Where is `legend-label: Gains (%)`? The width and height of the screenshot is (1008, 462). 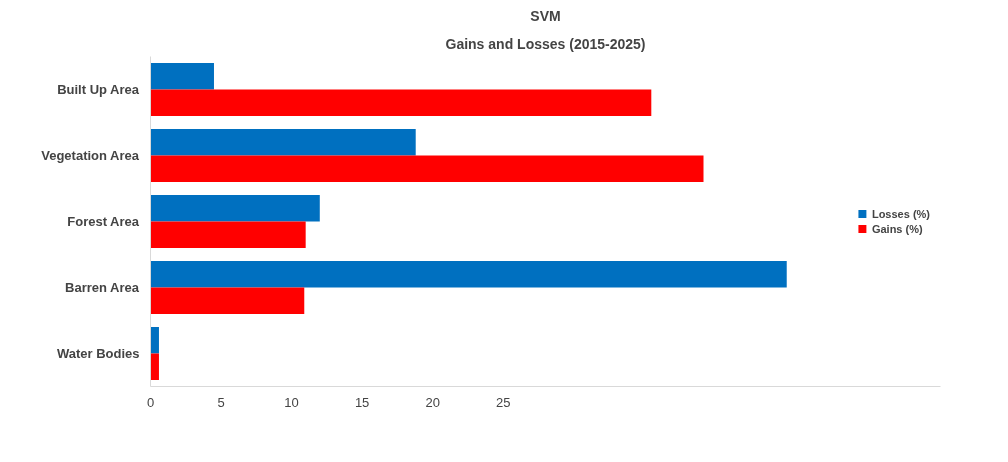 legend-label: Gains (%) is located at coordinates (897, 228).